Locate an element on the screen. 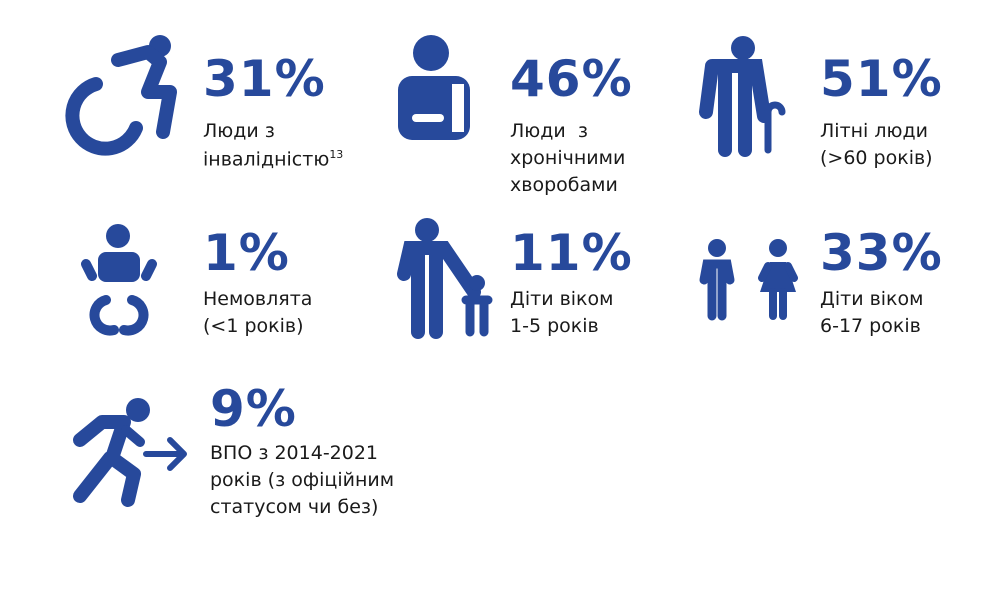 The height and width of the screenshot is (590, 1006). stat-label: Літні люди is located at coordinates (874, 131).